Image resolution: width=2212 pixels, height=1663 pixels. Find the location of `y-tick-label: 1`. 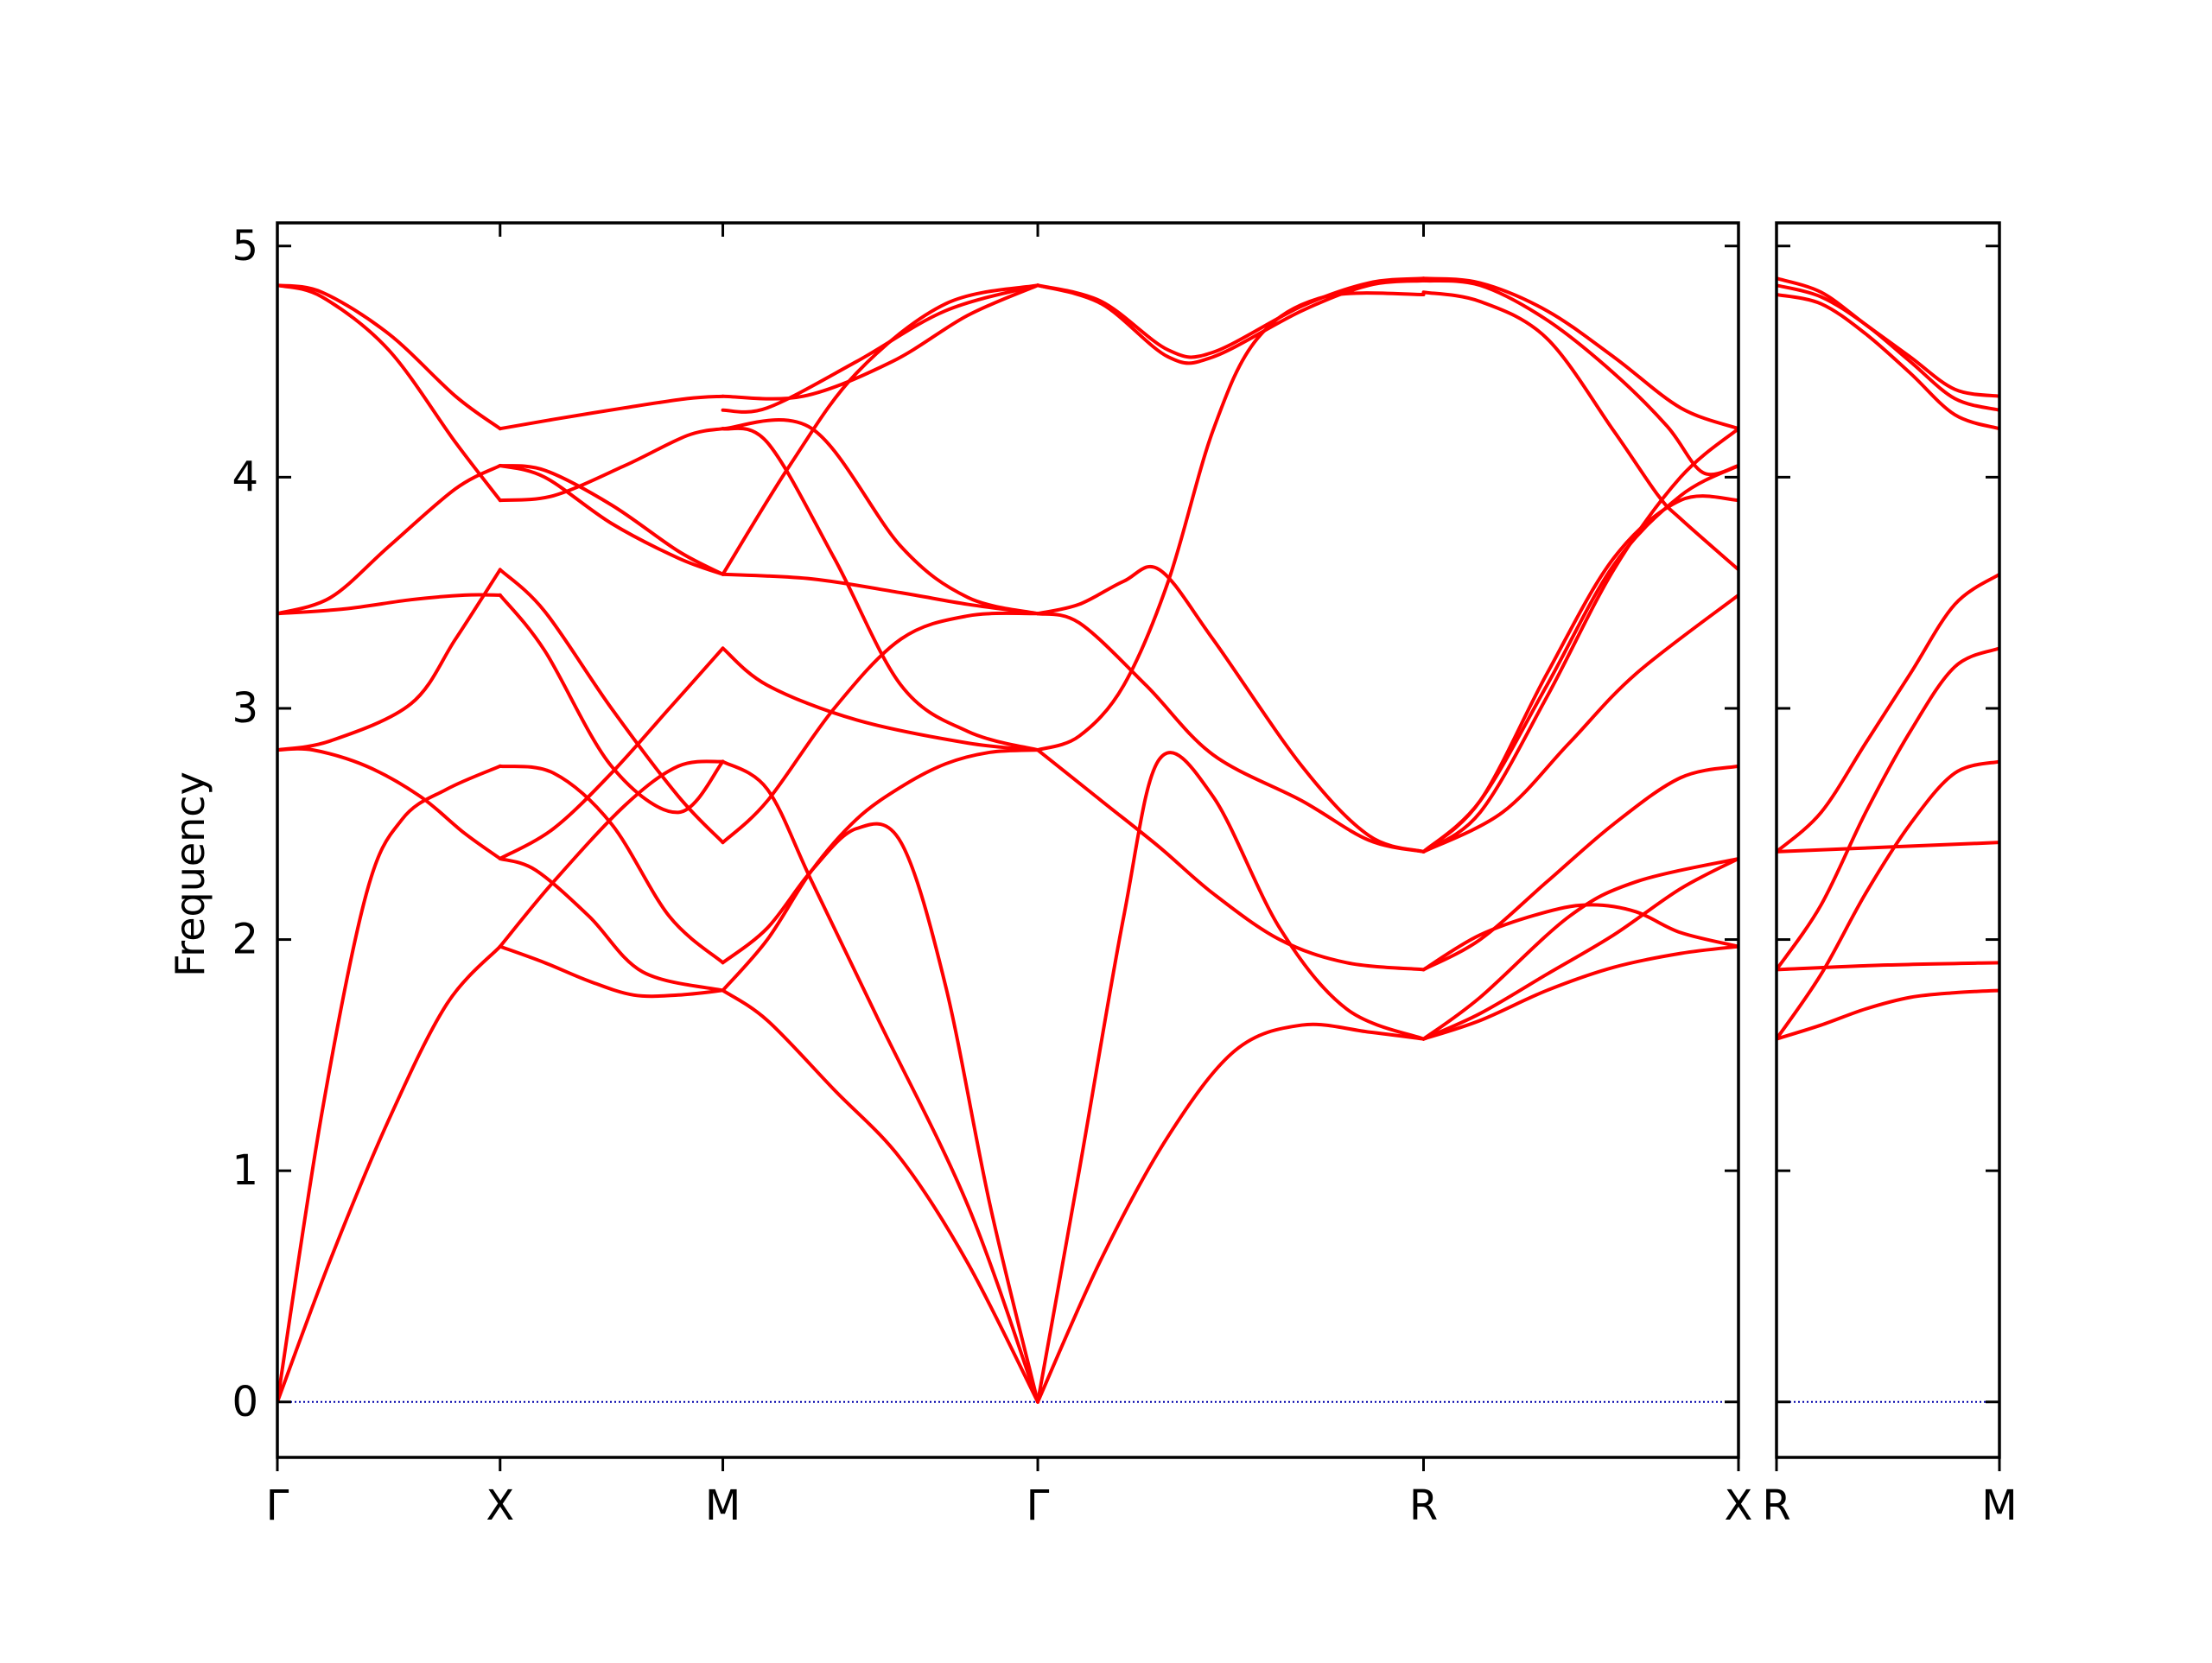

y-tick-label: 1 is located at coordinates (245, 1170).